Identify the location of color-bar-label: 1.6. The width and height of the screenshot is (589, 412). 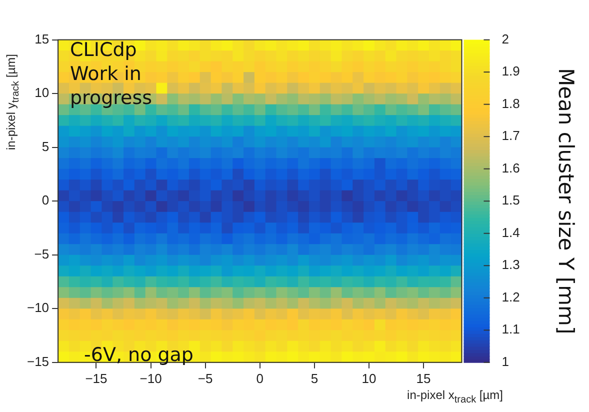
(511, 168).